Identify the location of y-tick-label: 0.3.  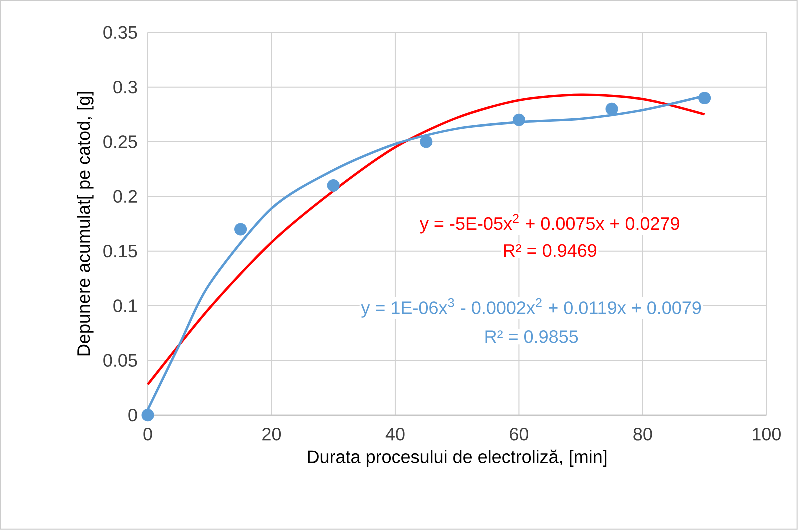
(126, 87).